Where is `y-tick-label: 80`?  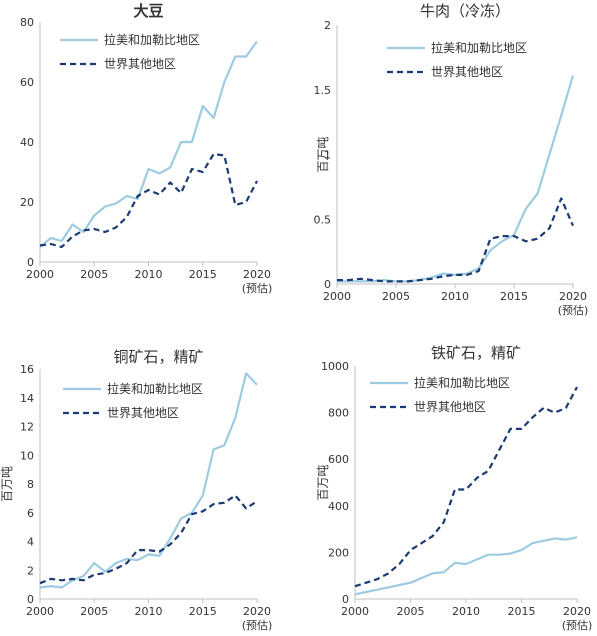
y-tick-label: 80 is located at coordinates (27, 22).